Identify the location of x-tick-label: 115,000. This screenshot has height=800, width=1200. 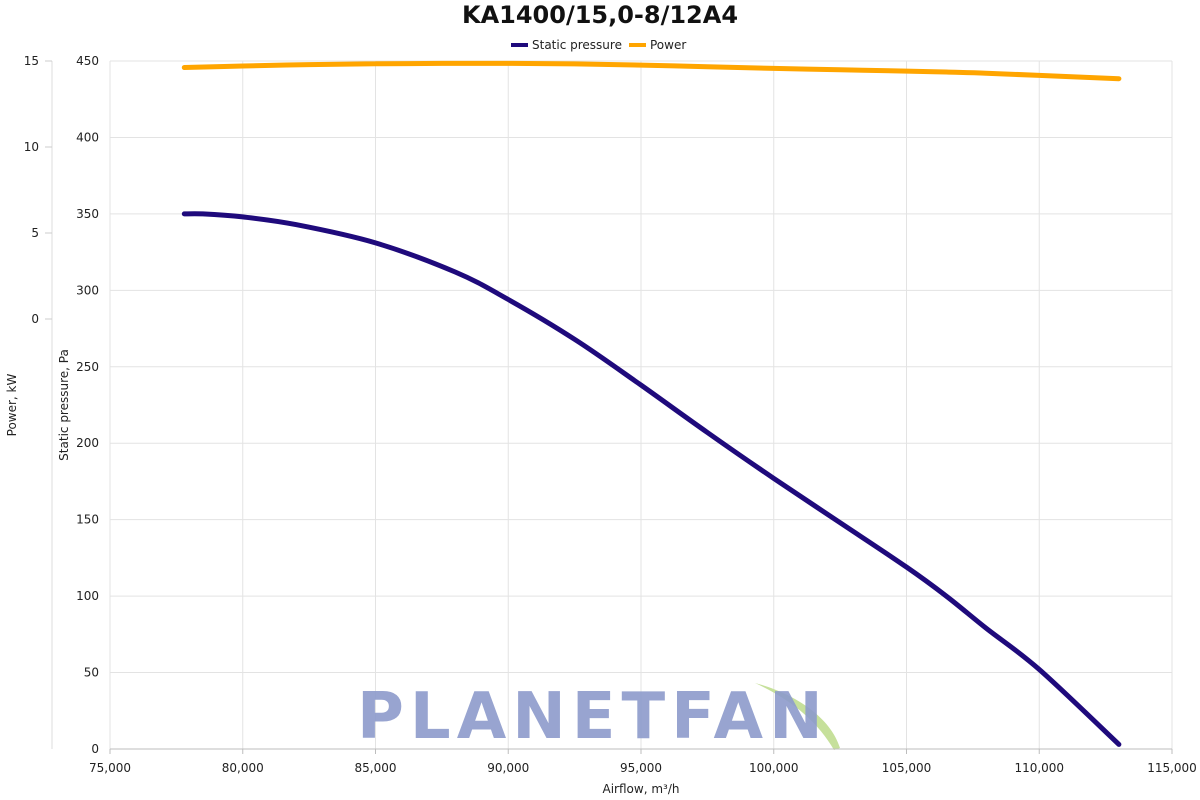
(1172, 768).